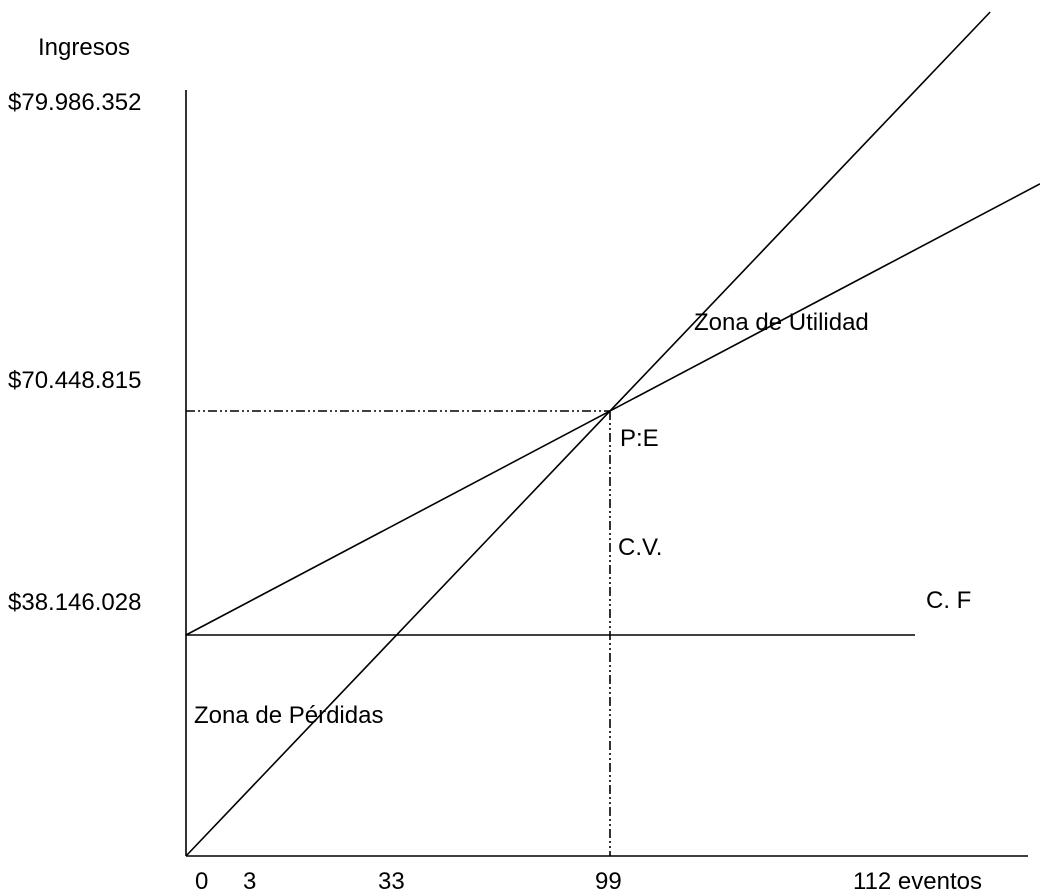  I want to click on x-tick-label: 112 eventos, so click(917, 881).